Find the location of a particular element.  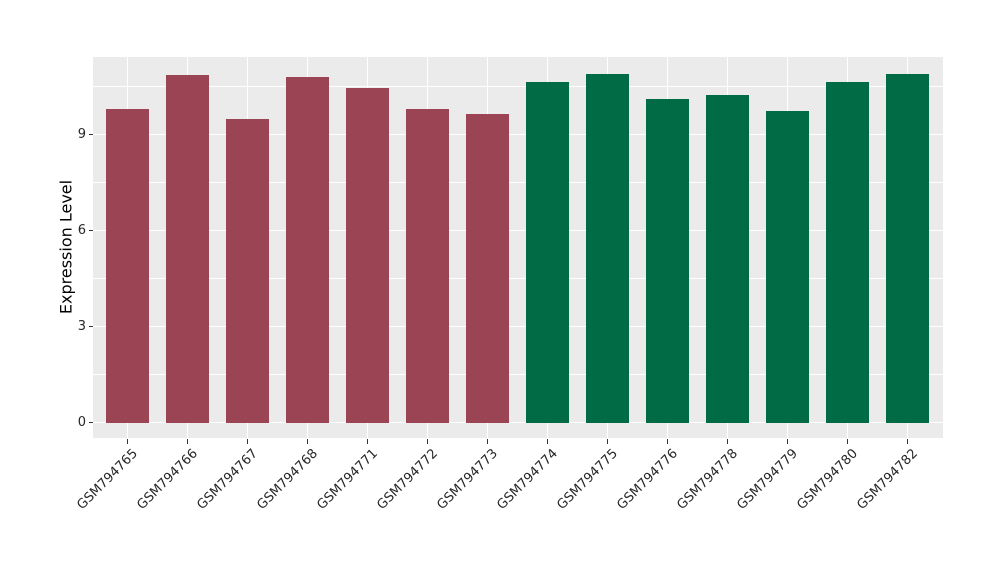

y-axis-title: Expression Level is located at coordinates (66, 247).